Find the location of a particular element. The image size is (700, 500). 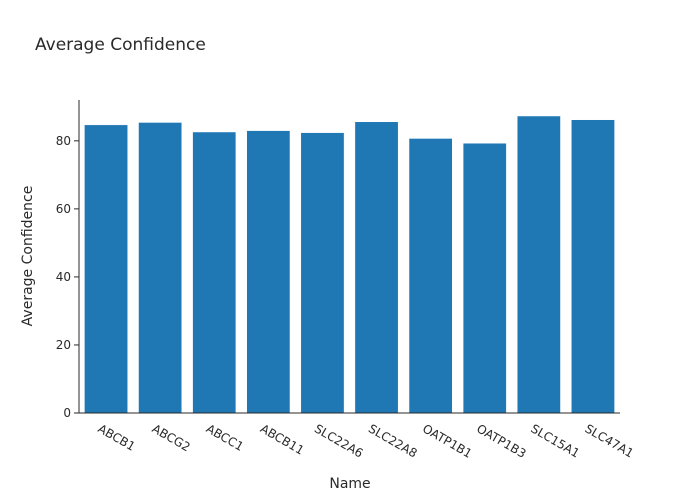

bar-slc22a6 is located at coordinates (322, 273).